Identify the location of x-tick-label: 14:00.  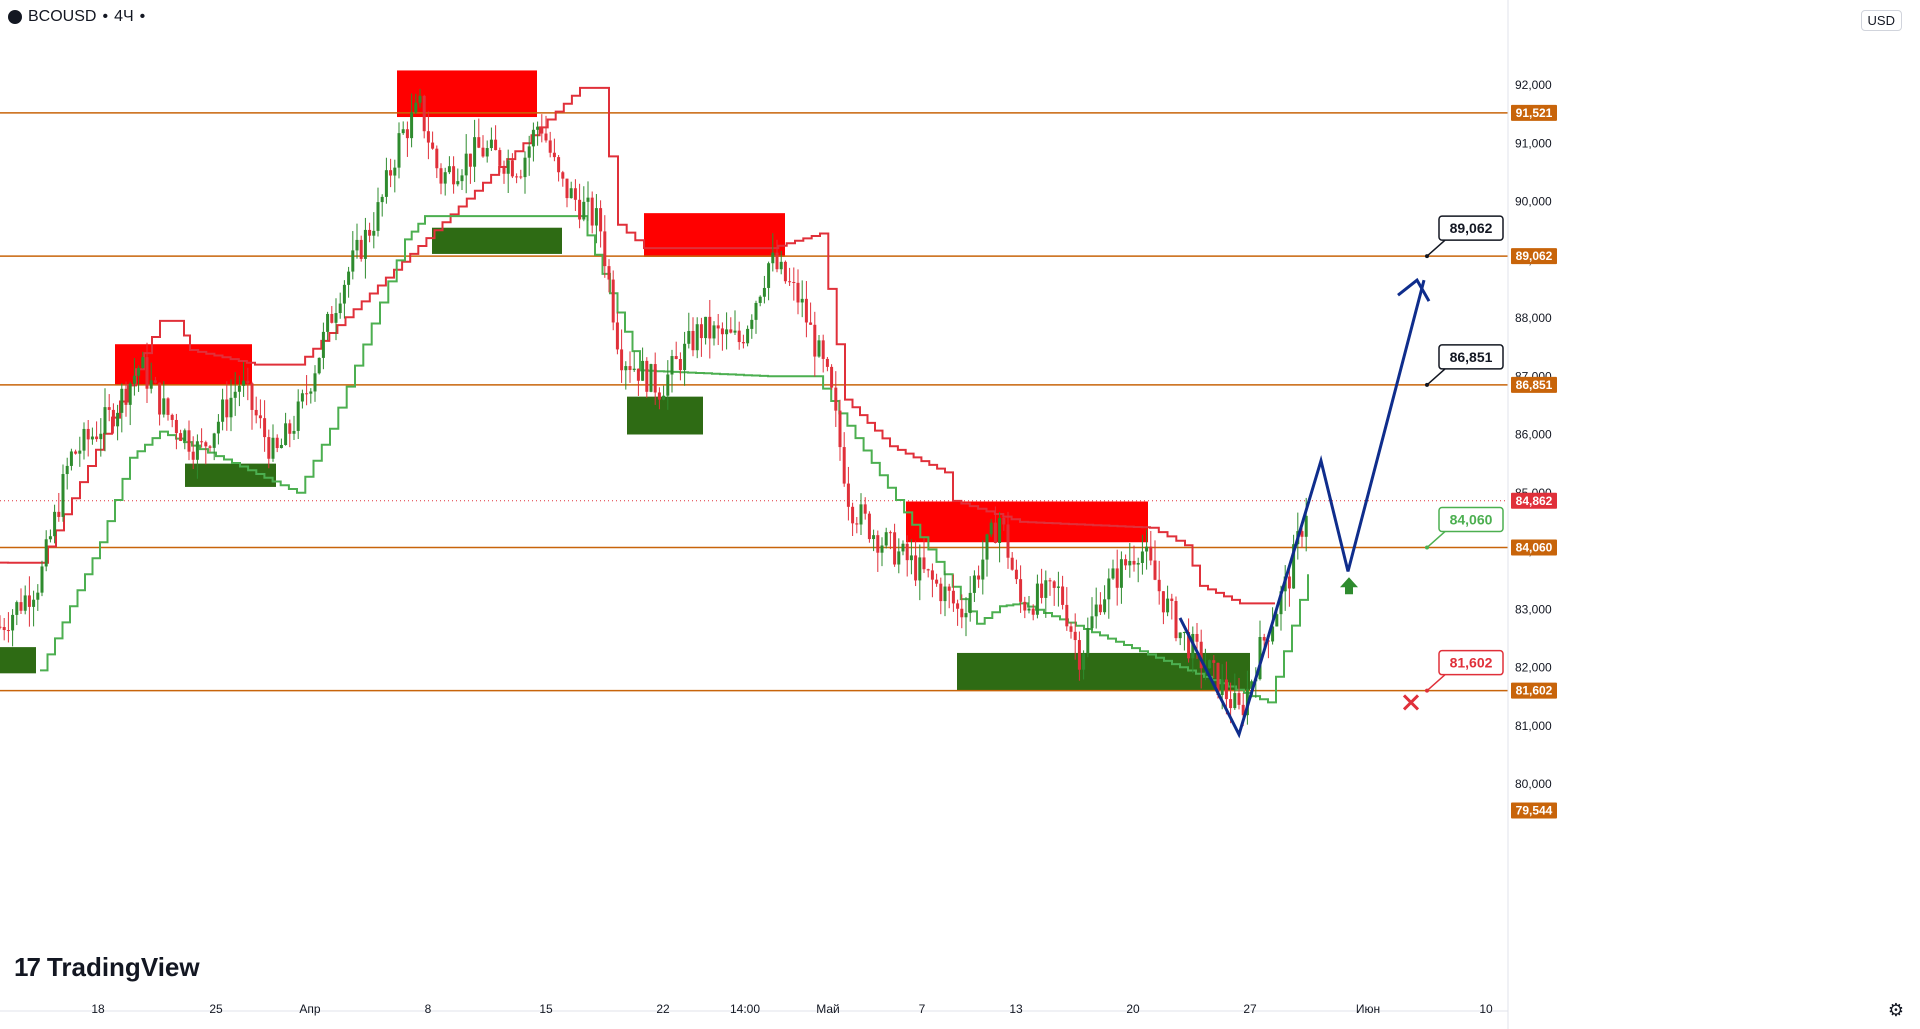
(745, 1009).